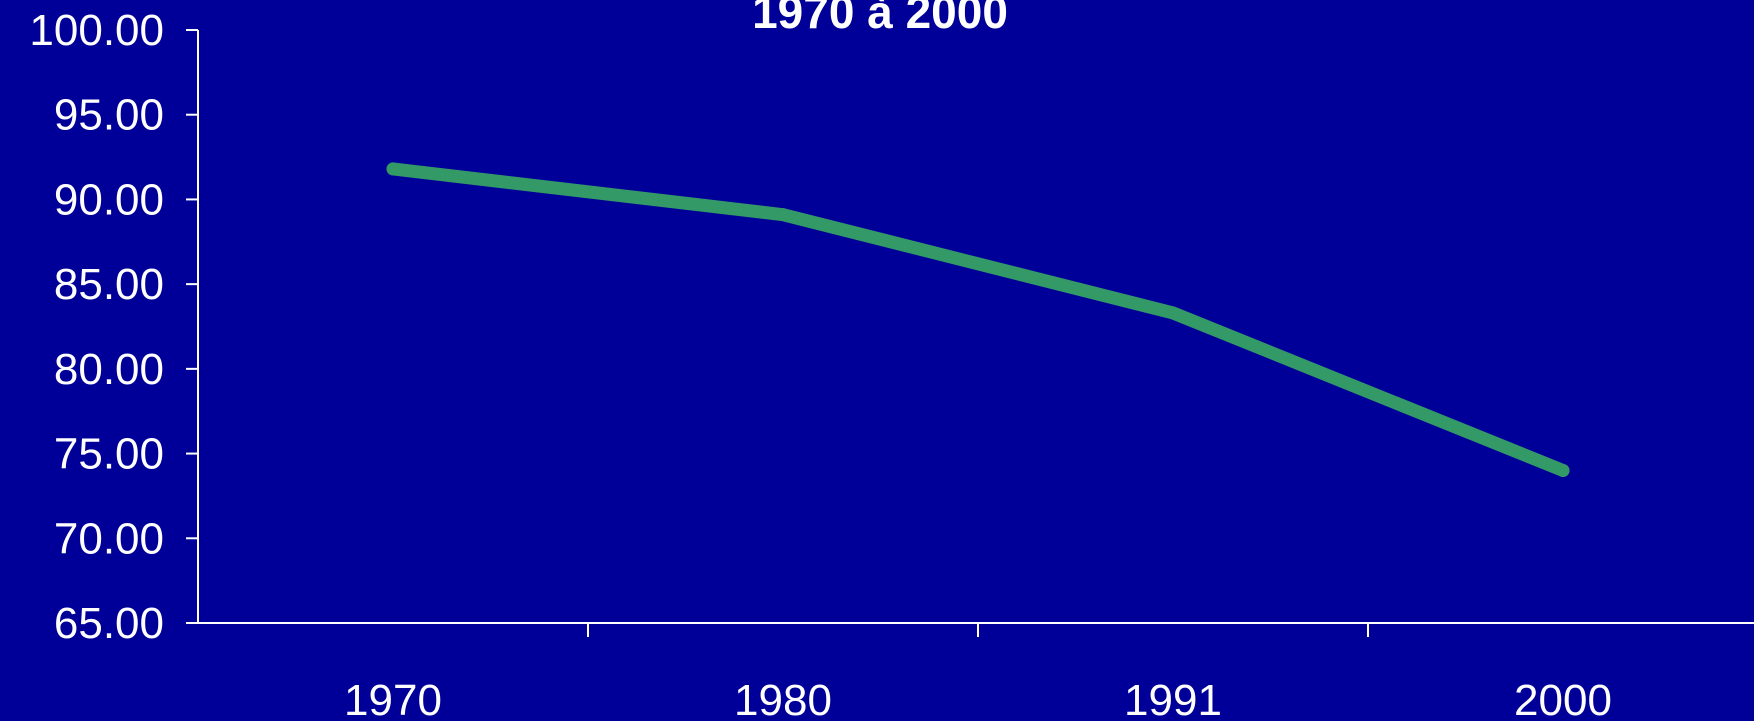 The height and width of the screenshot is (721, 1754). What do you see at coordinates (880, 19) in the screenshot?
I see `chart-title: 1970 à 2000` at bounding box center [880, 19].